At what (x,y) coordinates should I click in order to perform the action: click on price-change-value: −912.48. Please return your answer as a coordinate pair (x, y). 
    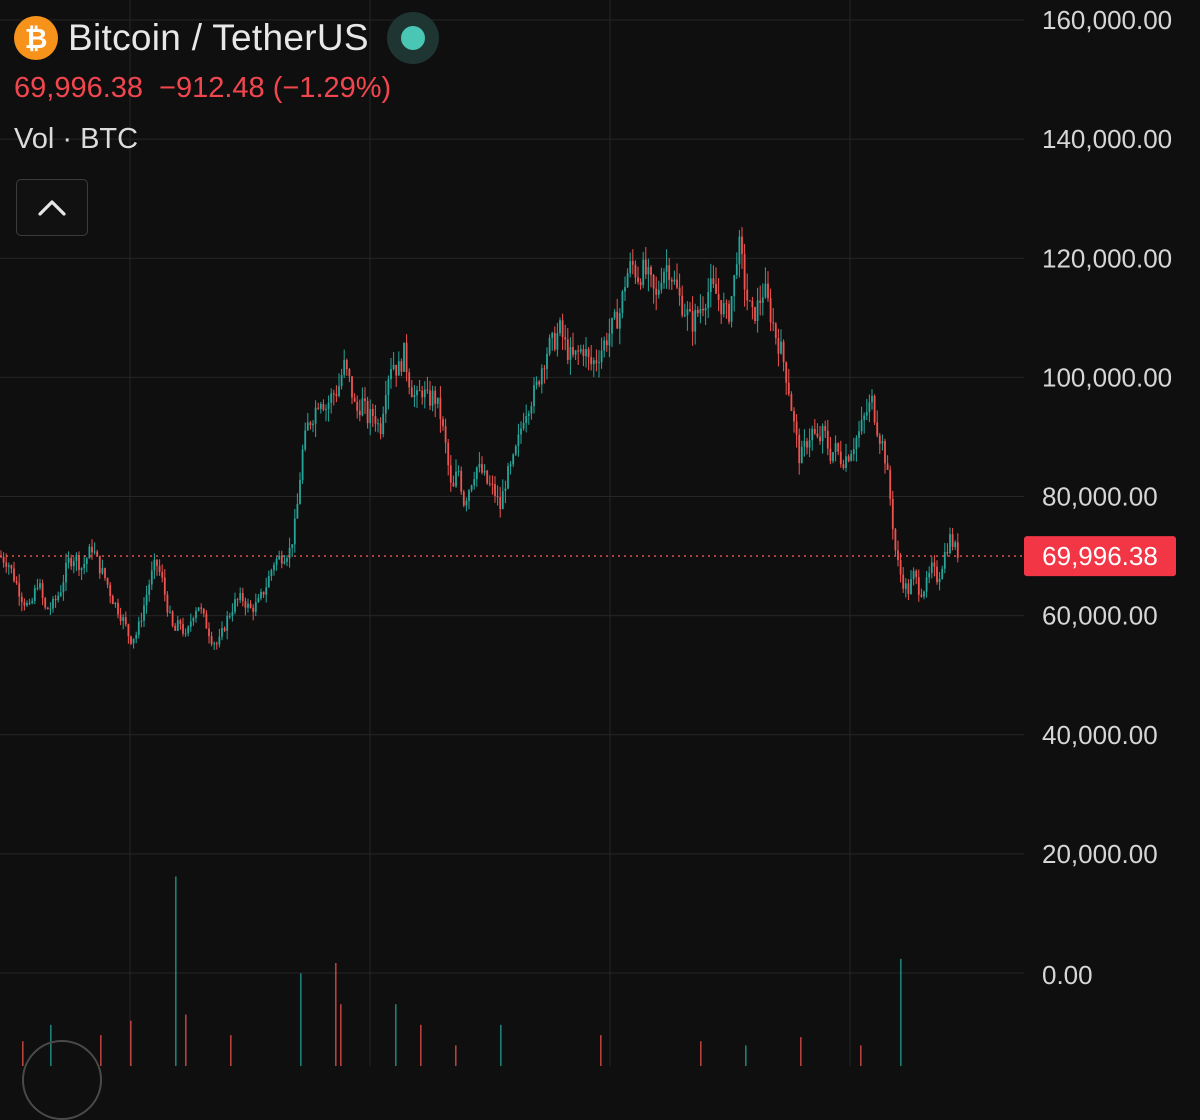
    Looking at the image, I should click on (212, 88).